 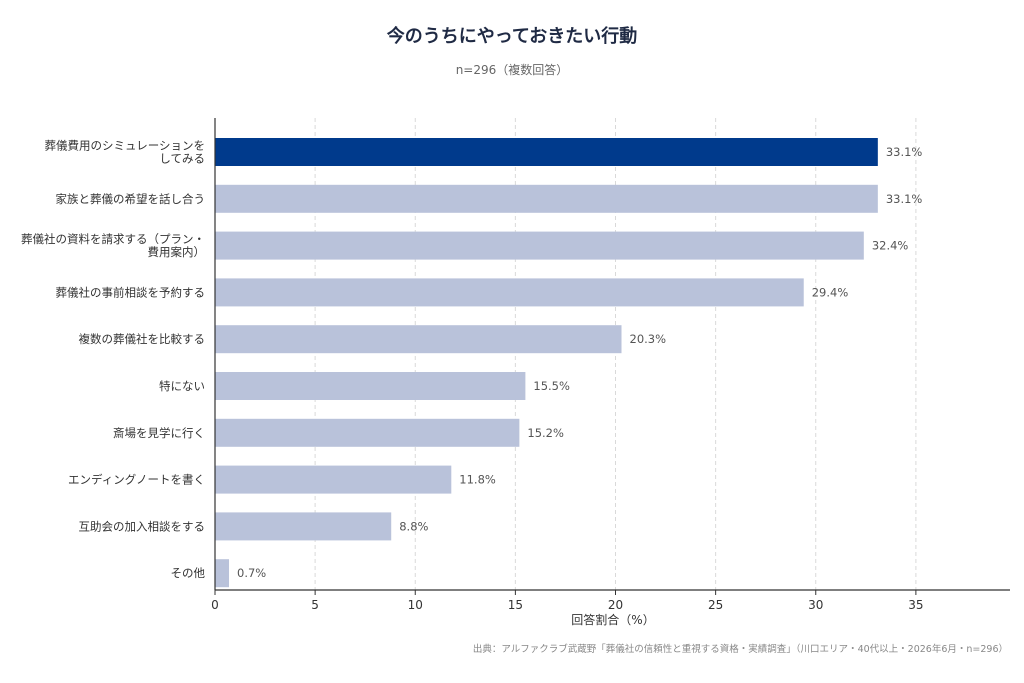 What do you see at coordinates (415, 605) in the screenshot?
I see `x-tick-label: 10` at bounding box center [415, 605].